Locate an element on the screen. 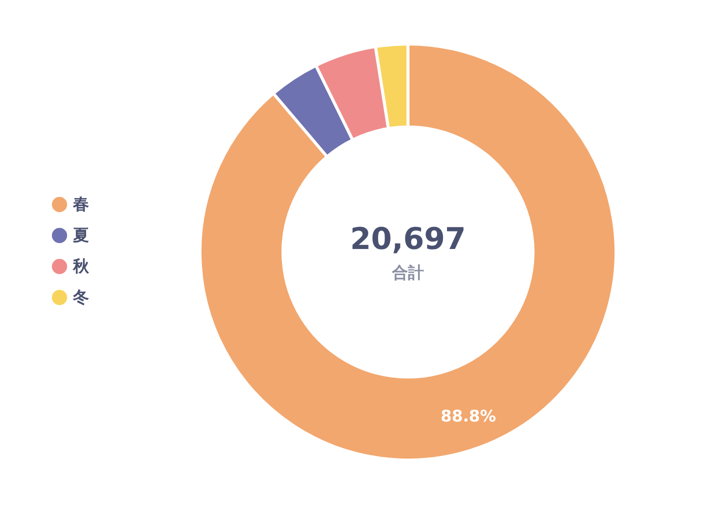 Image resolution: width=720 pixels, height=517 pixels. legend-label: 夏 is located at coordinates (80, 235).